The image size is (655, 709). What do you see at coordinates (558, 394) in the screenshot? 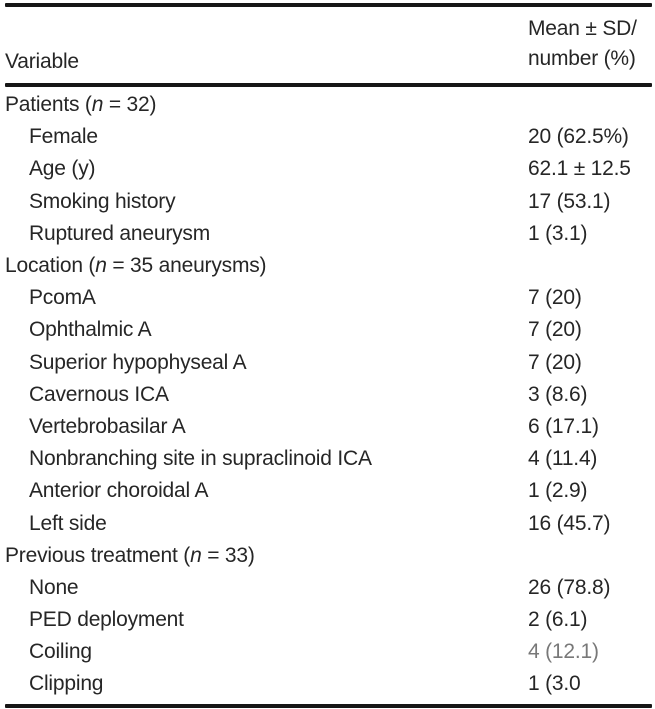
I see `row-value: 3 (8.6)` at bounding box center [558, 394].